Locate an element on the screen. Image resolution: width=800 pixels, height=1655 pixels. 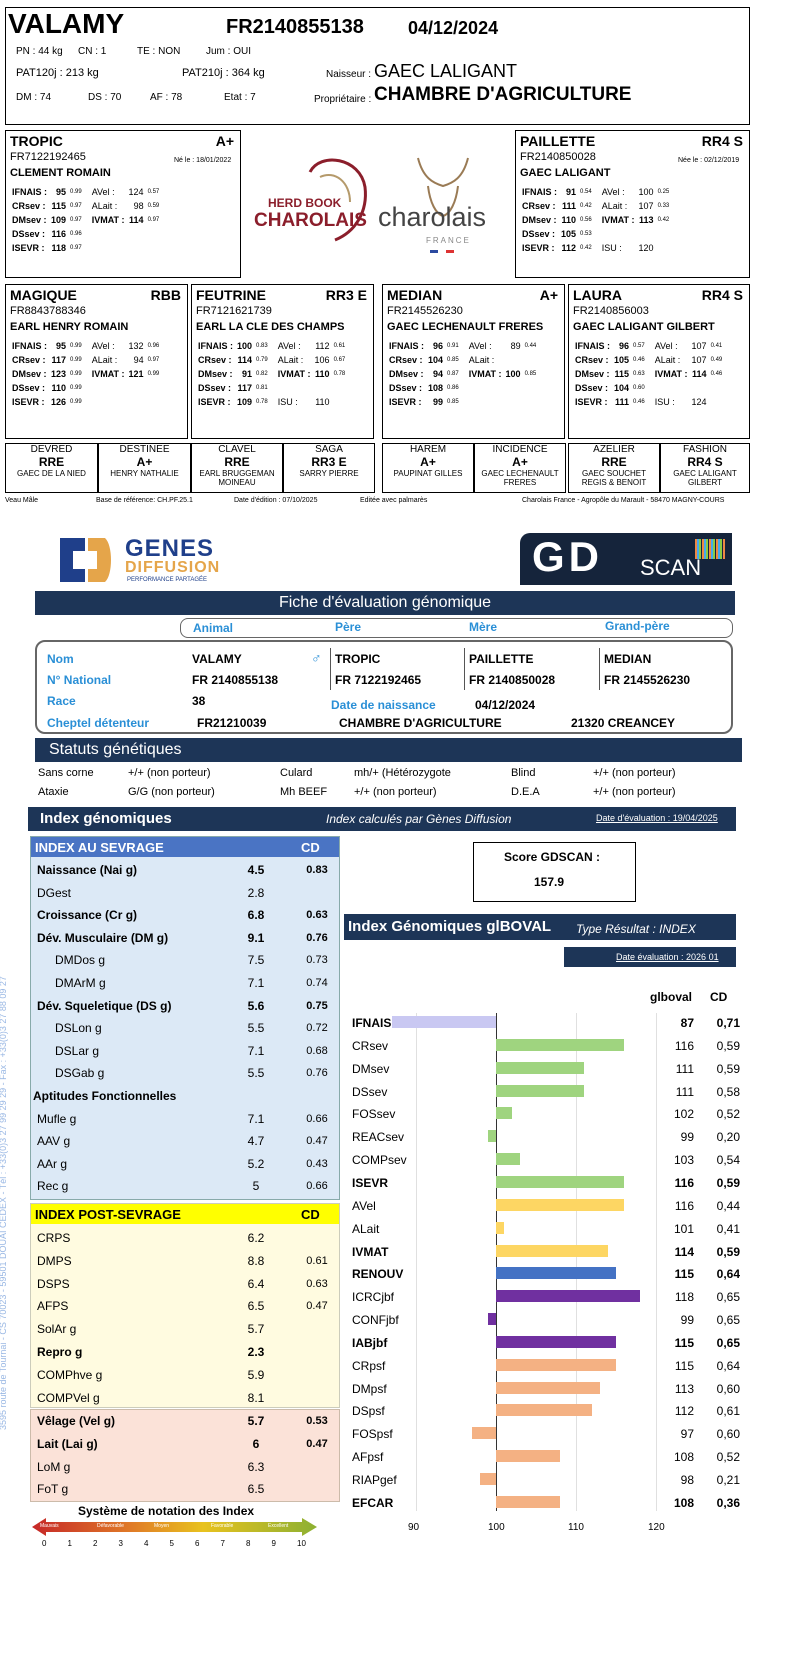
chart-cd-label: 0,59 is located at coordinates (728, 1045).